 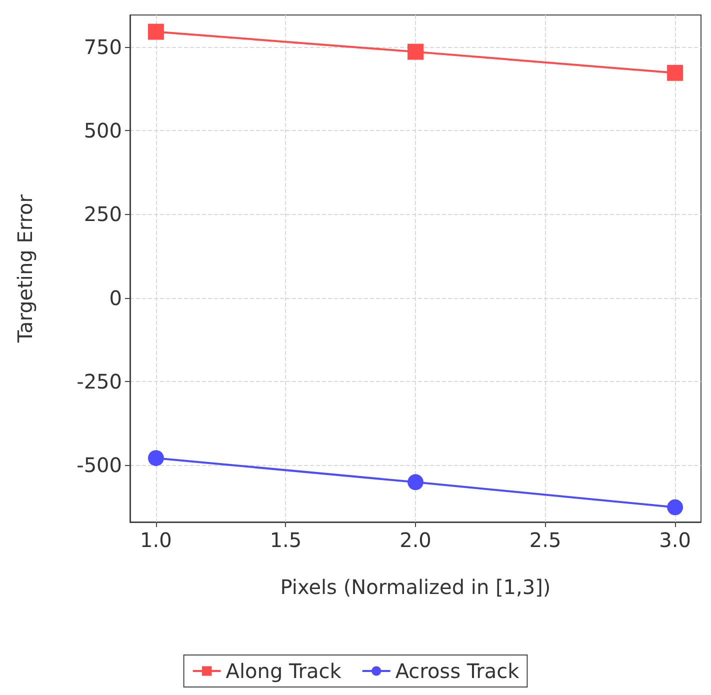 What do you see at coordinates (545, 540) in the screenshot?
I see `x-tick-label: 2.5` at bounding box center [545, 540].